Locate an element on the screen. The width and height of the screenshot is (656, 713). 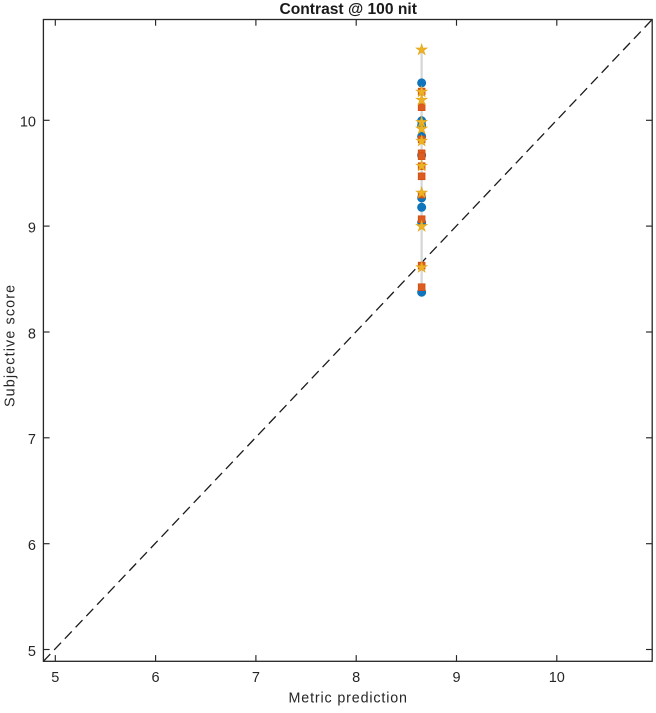
svg-text: Subjective score is located at coordinates (10, 345).